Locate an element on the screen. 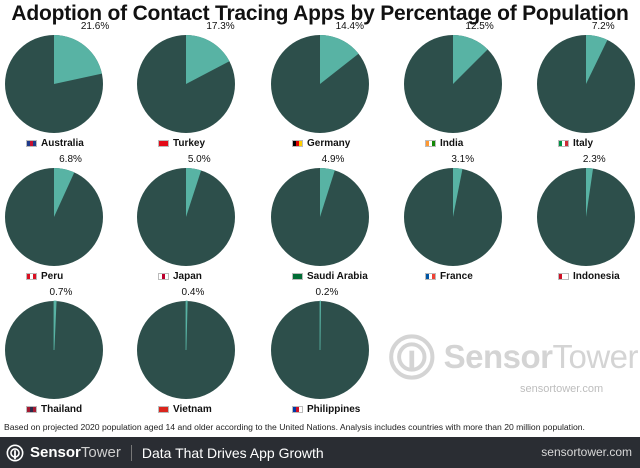 The height and width of the screenshot is (468, 640). country-label-france: France is located at coordinates (449, 276).